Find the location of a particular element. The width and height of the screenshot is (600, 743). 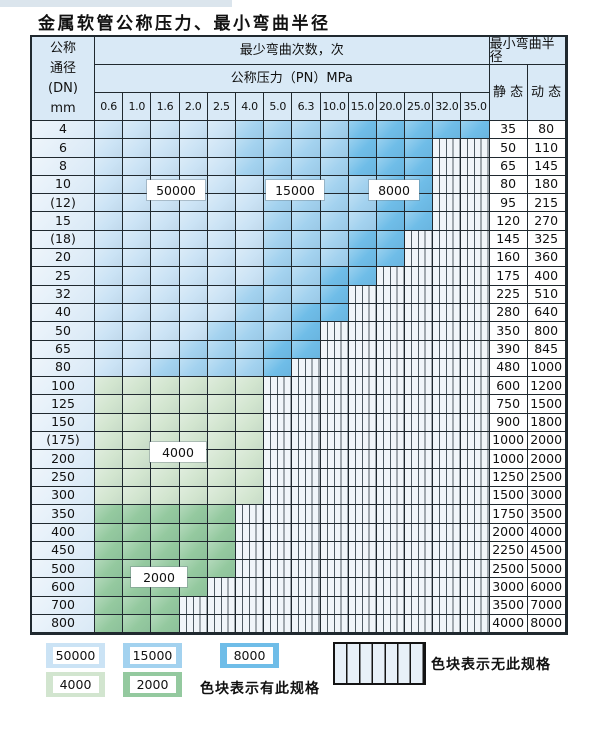

dynamic-radius-cell: 4000 is located at coordinates (546, 532).